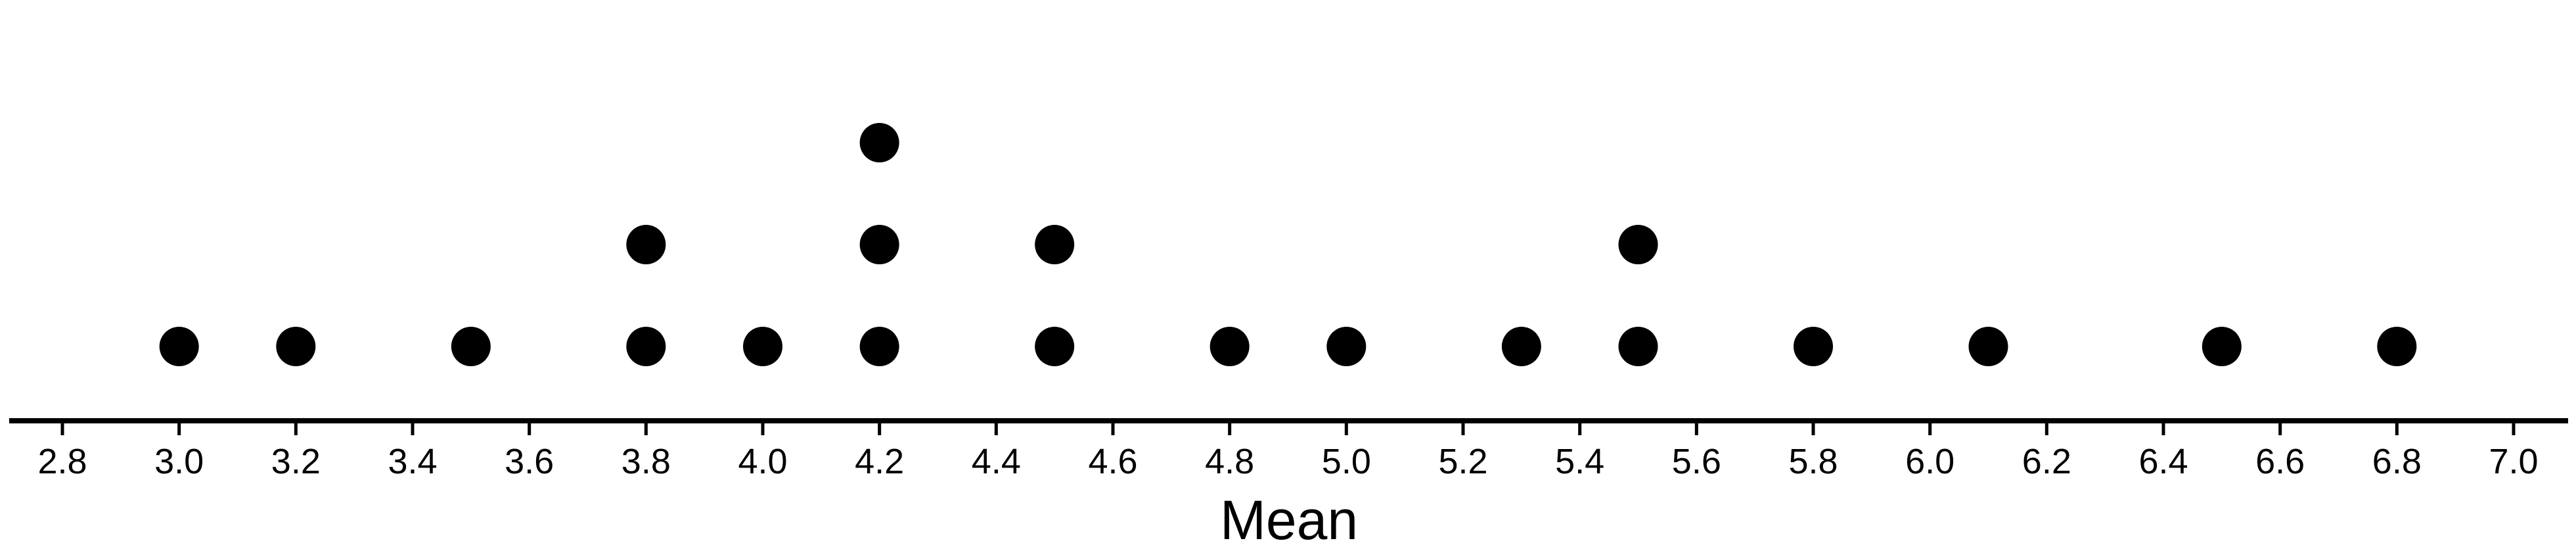 Image resolution: width=2576 pixels, height=547 pixels. Describe the element at coordinates (529, 462) in the screenshot. I see `x-tick-label-3-6: 3.6` at that location.